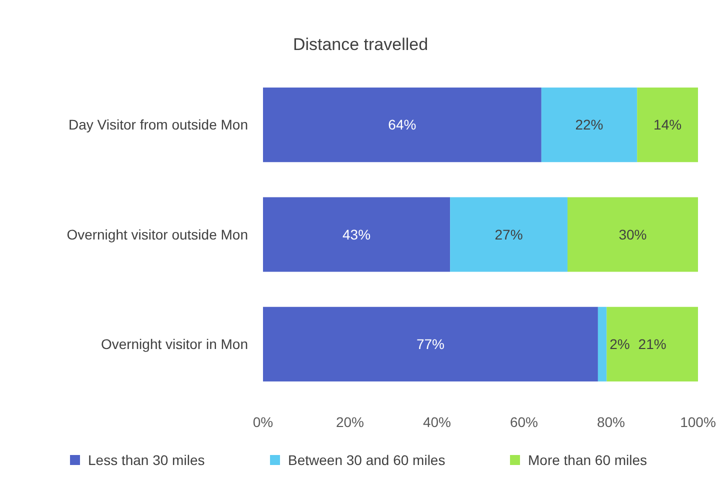  What do you see at coordinates (437, 422) in the screenshot?
I see `x-tick-label: 40%` at bounding box center [437, 422].